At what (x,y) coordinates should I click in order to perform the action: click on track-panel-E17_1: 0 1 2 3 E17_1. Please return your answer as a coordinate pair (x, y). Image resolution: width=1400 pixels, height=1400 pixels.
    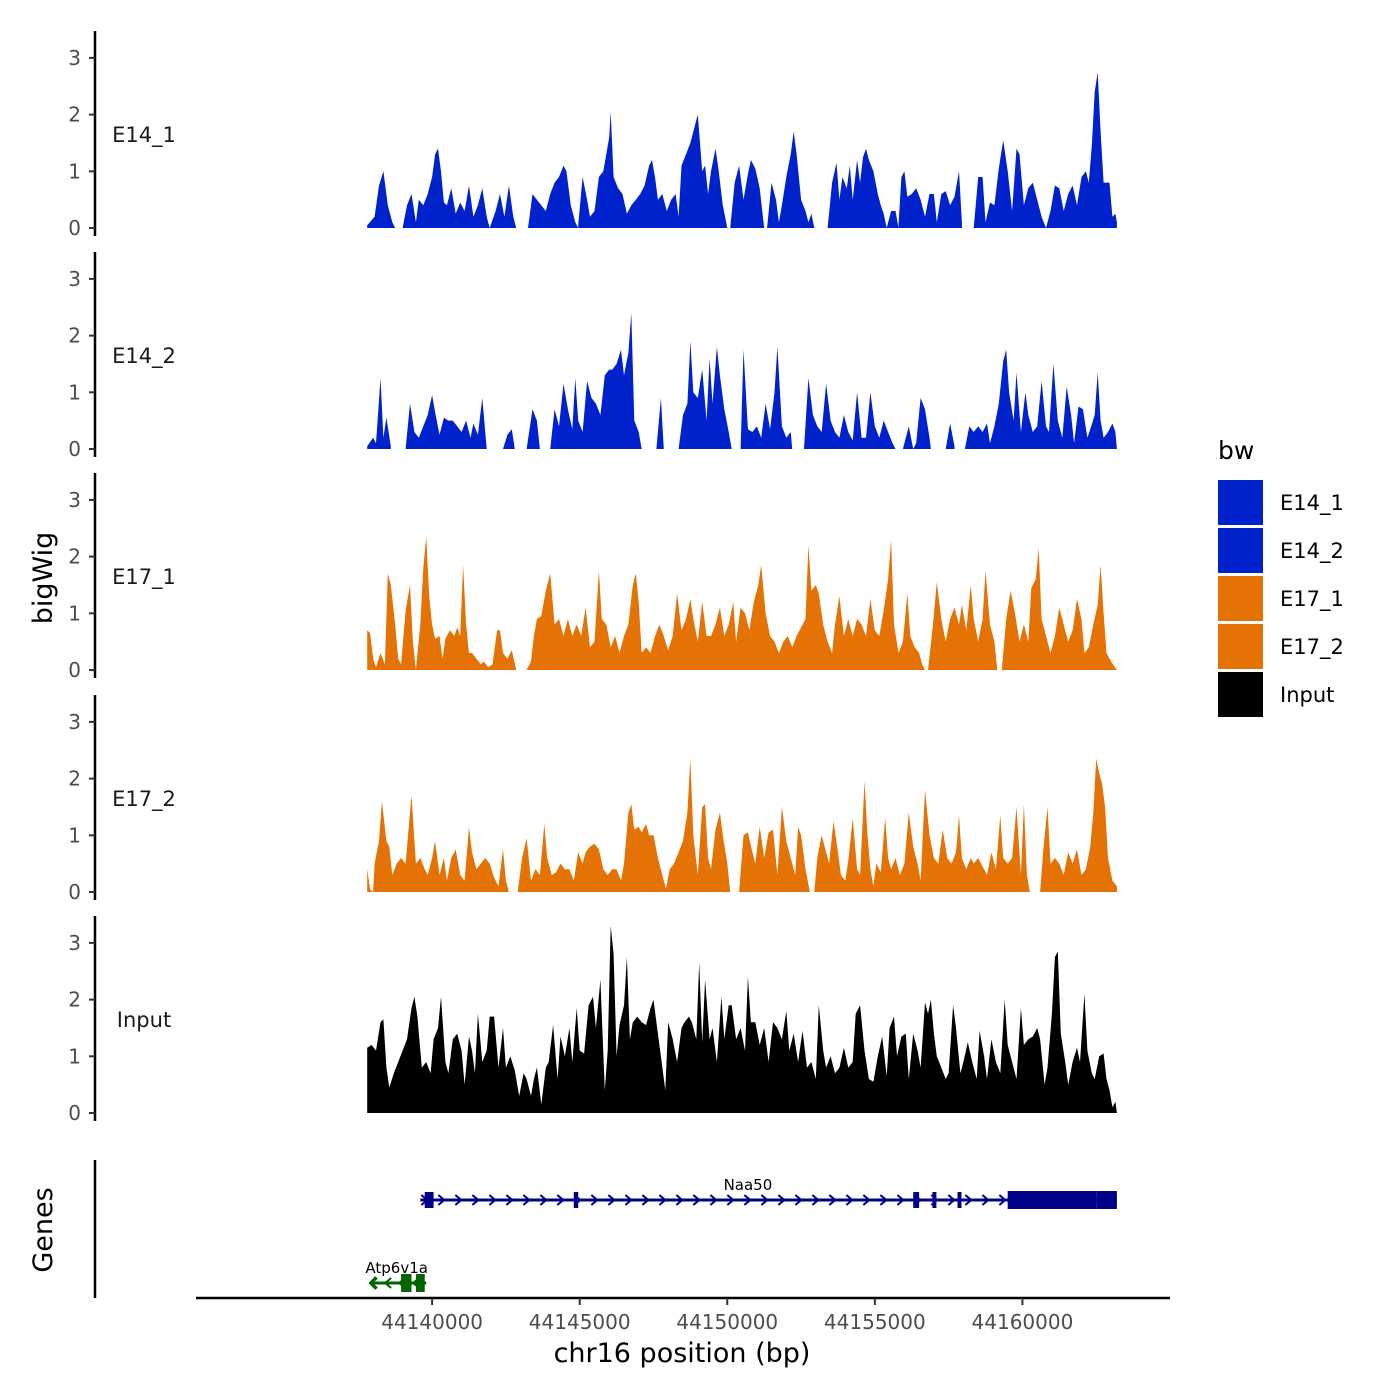
    Looking at the image, I should click on (592, 577).